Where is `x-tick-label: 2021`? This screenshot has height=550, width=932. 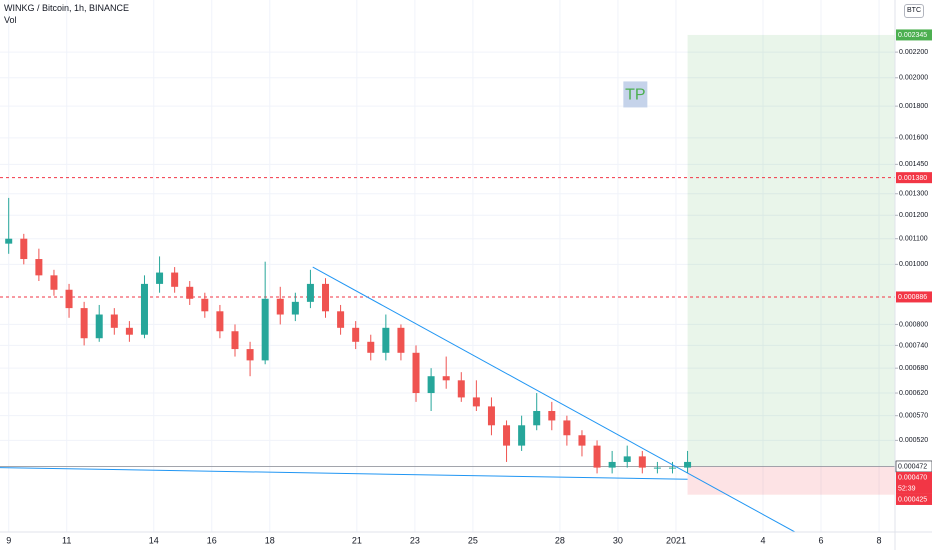
x-tick-label: 2021 is located at coordinates (676, 540).